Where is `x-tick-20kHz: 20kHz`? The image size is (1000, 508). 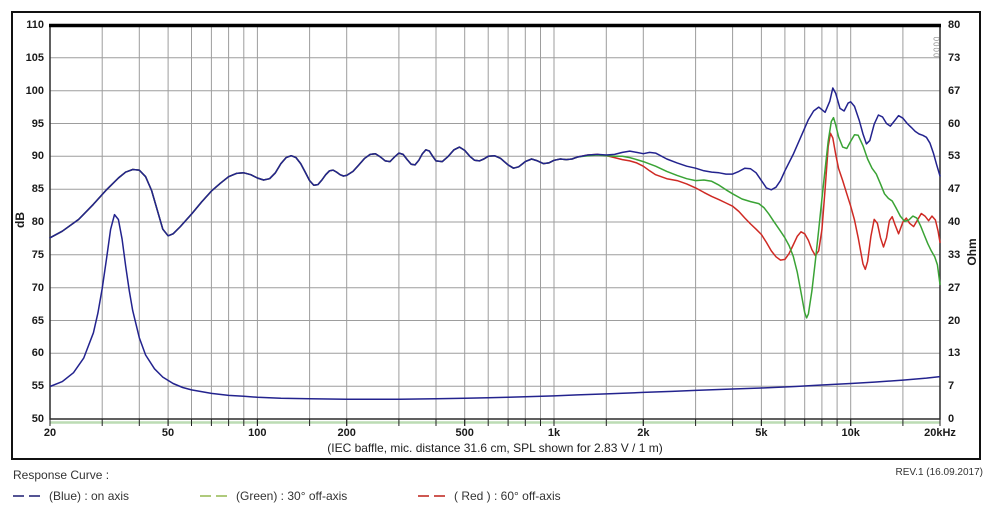 x-tick-20kHz: 20kHz is located at coordinates (940, 433).